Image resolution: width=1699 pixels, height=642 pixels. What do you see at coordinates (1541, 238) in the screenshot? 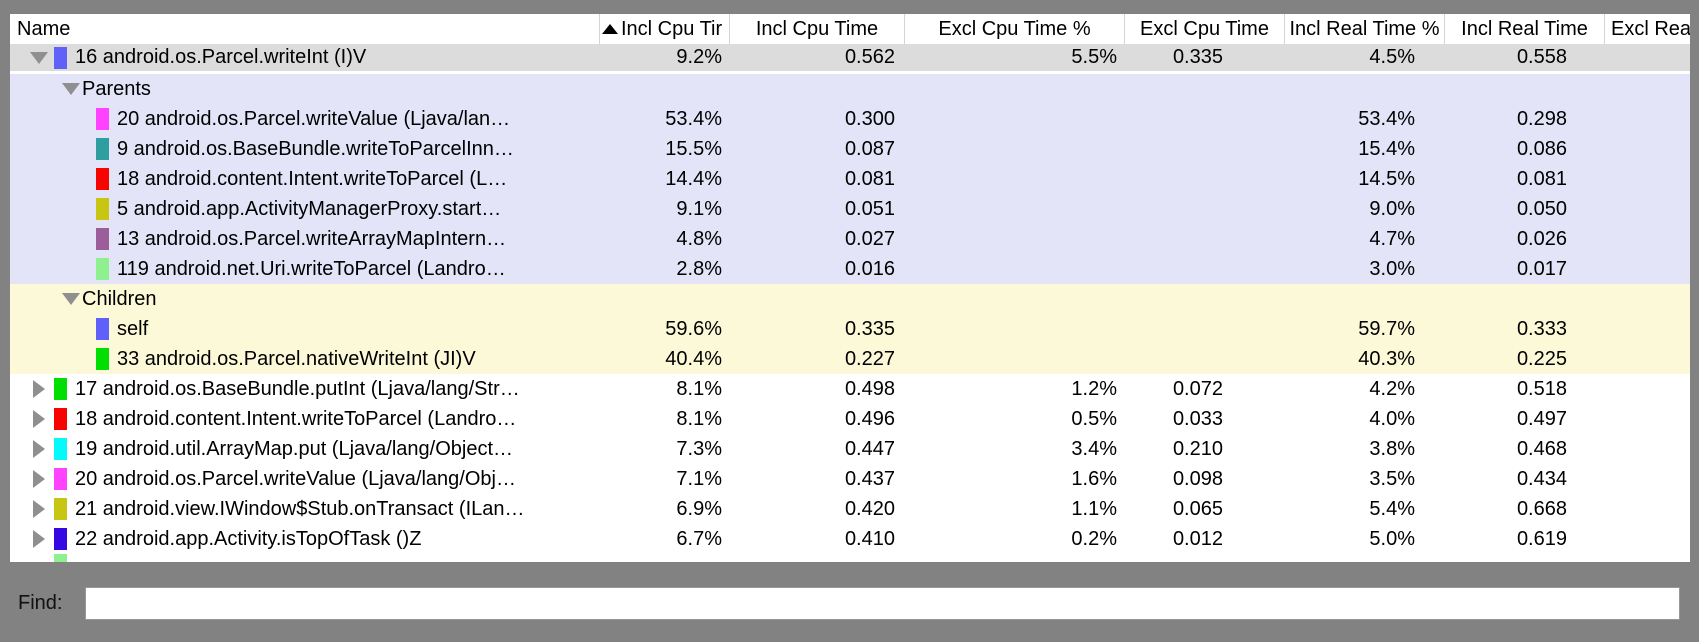
I see `value-cell: 0.026` at bounding box center [1541, 238].